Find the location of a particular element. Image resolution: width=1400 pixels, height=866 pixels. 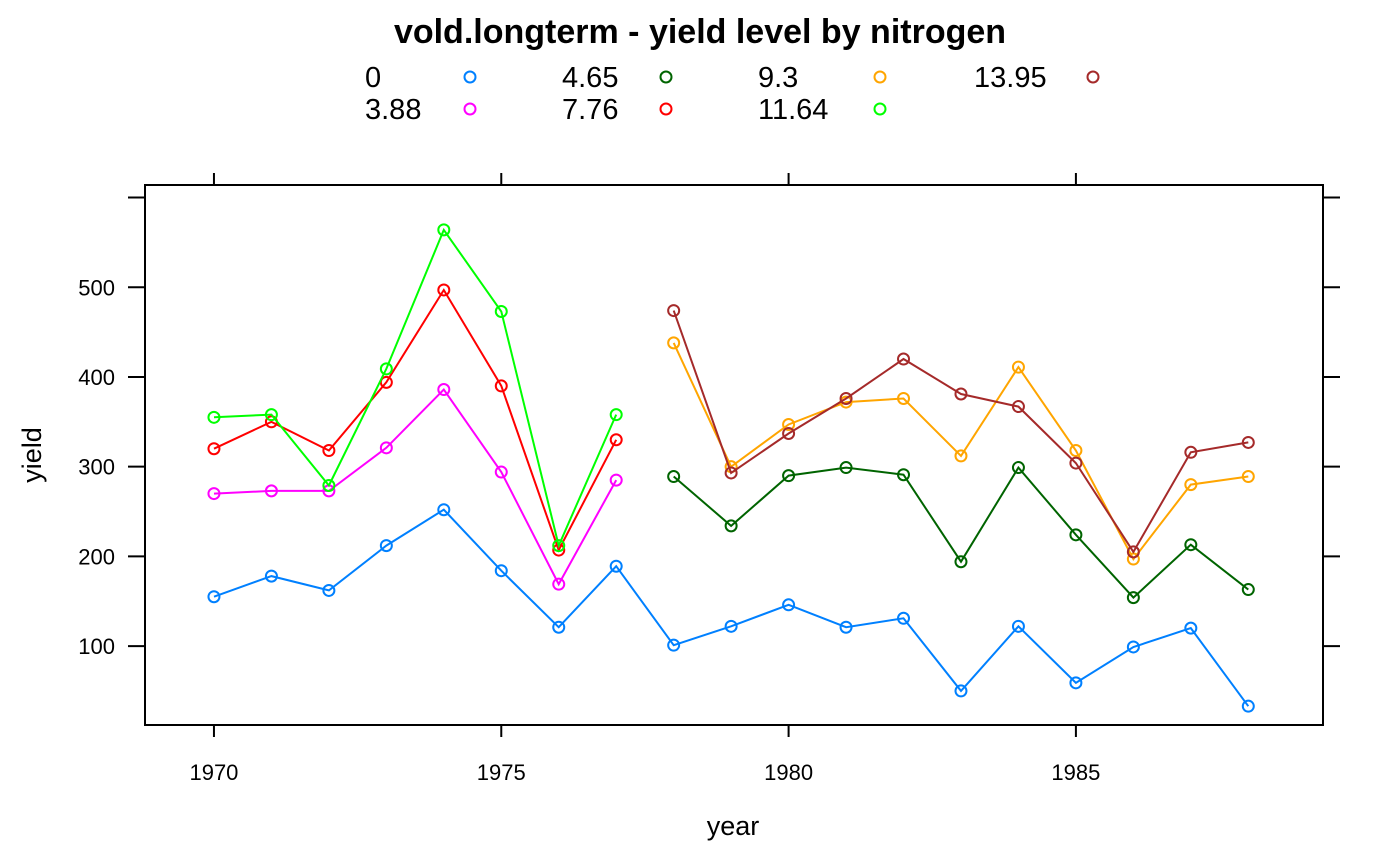

legend-label: 9.3 is located at coordinates (778, 78).